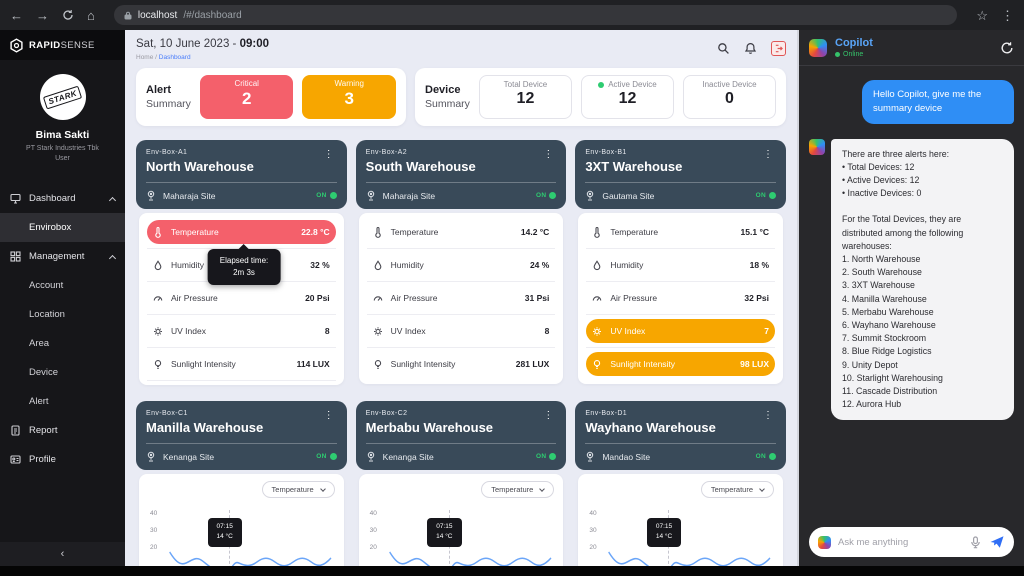  I want to click on back-icon: ←, so click(16, 15).